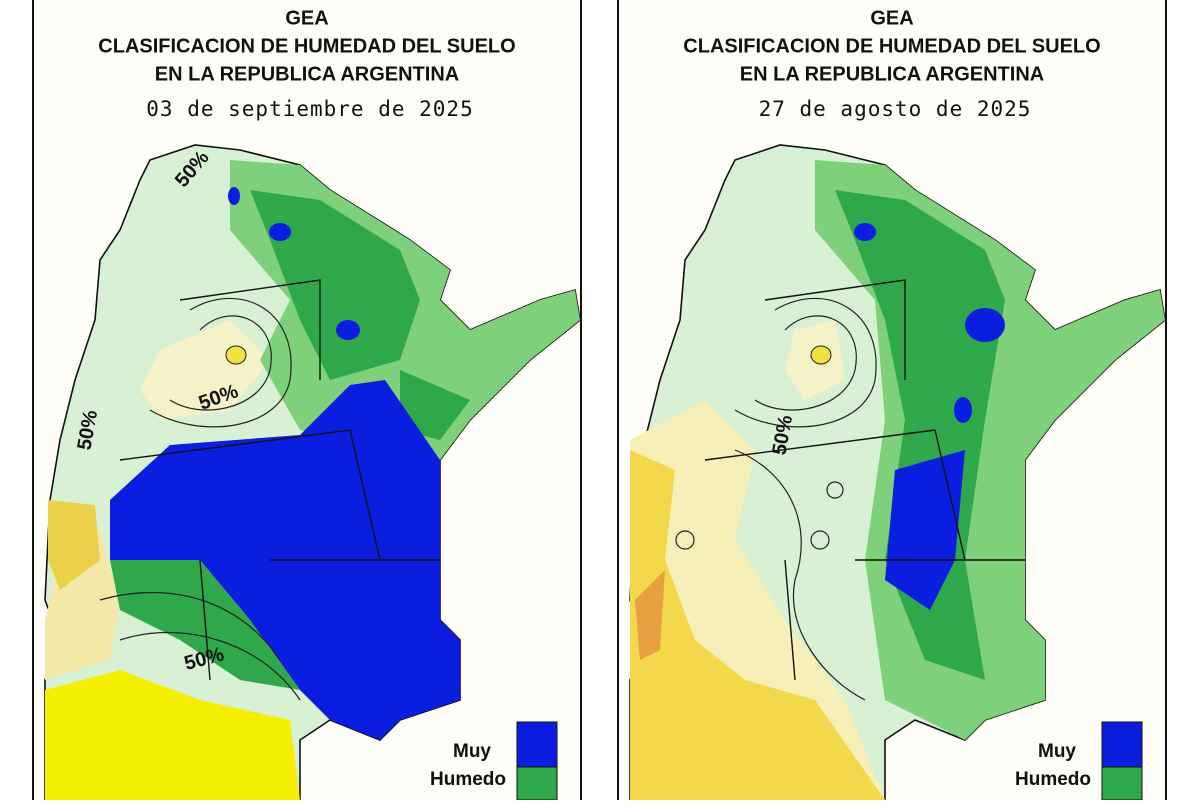 The width and height of the screenshot is (1200, 805). Describe the element at coordinates (925, 530) in the screenshot. I see `very-wet-zone` at that location.